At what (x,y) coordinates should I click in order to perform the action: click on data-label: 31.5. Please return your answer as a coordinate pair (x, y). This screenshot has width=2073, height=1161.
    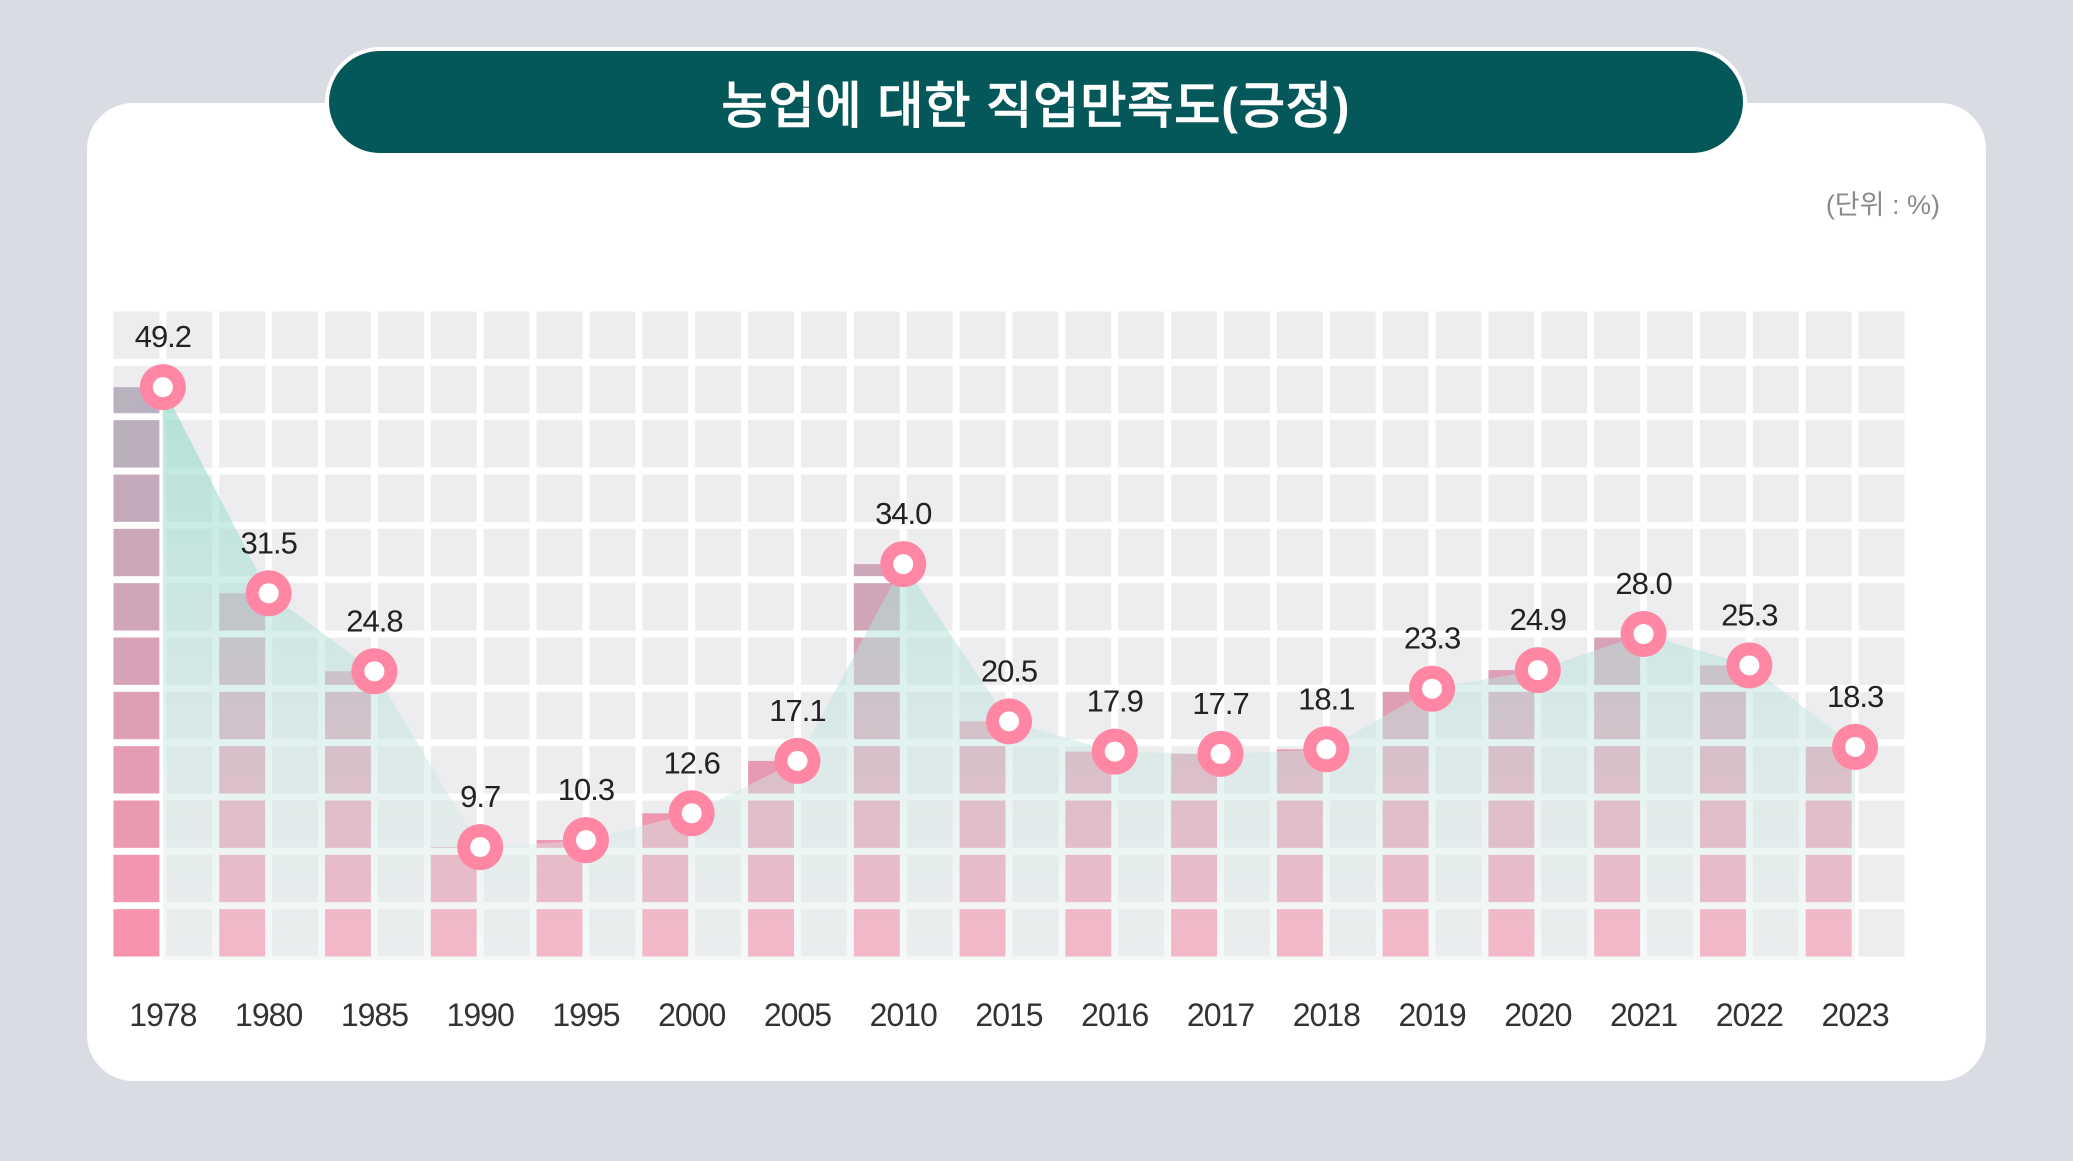
    Looking at the image, I should click on (268, 542).